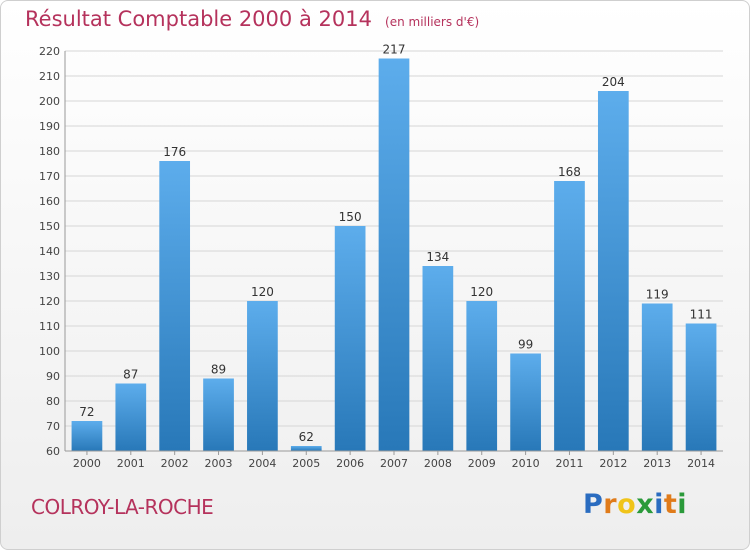 The height and width of the screenshot is (550, 750). What do you see at coordinates (525, 345) in the screenshot?
I see `bar-value-label-2010: 99` at bounding box center [525, 345].